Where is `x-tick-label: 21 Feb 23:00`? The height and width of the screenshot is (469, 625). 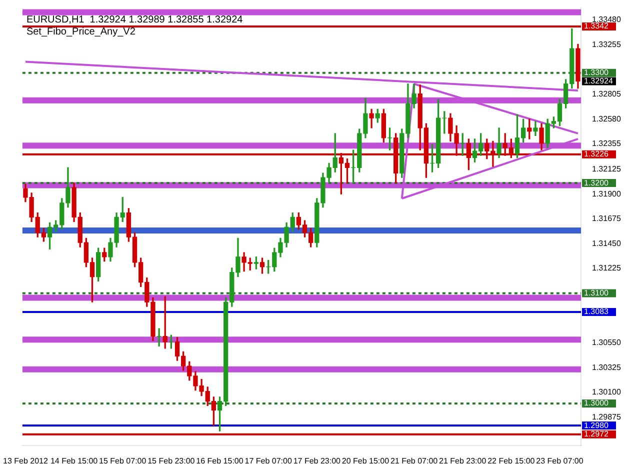 x-tick-label: 21 Feb 23:00 is located at coordinates (463, 461).